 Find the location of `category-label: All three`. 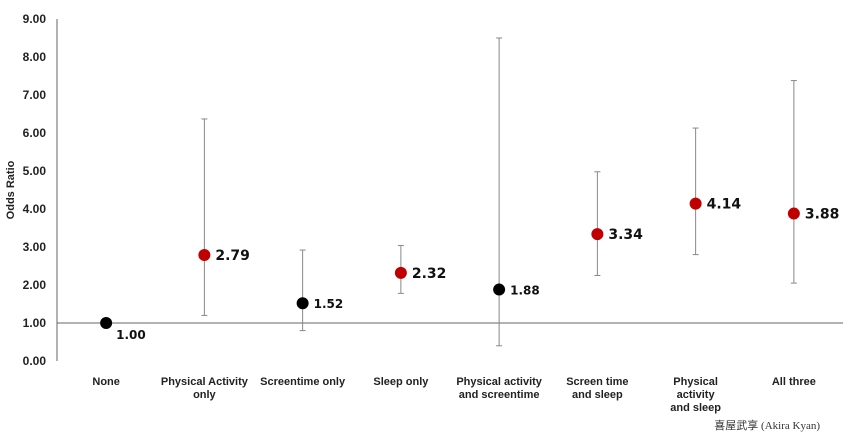

category-label: All three is located at coordinates (794, 382).